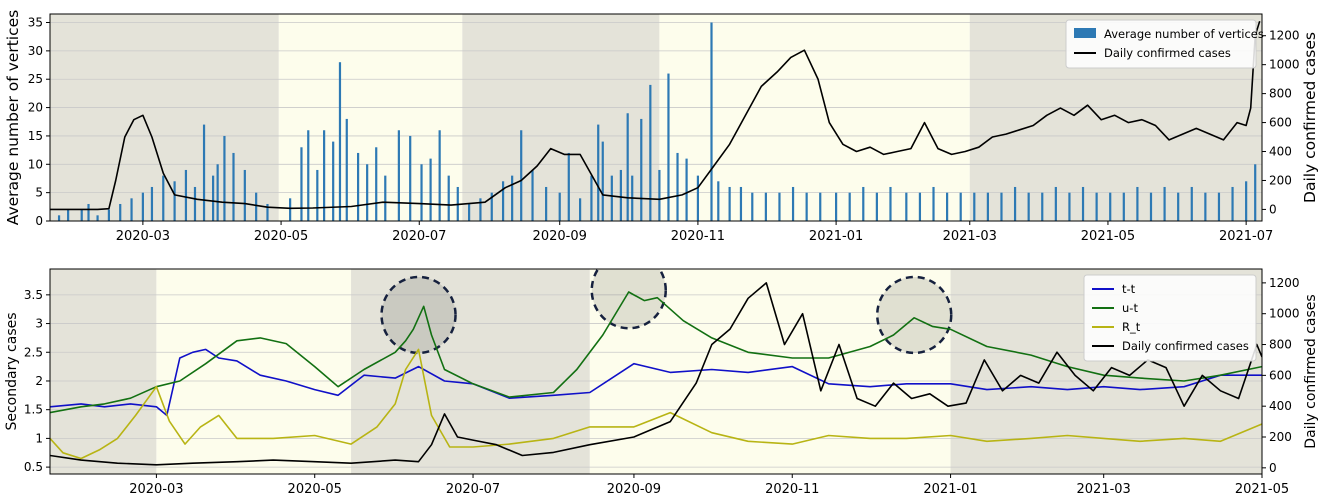 The image size is (1325, 499). I want to click on legend-box, so click(1170, 318).